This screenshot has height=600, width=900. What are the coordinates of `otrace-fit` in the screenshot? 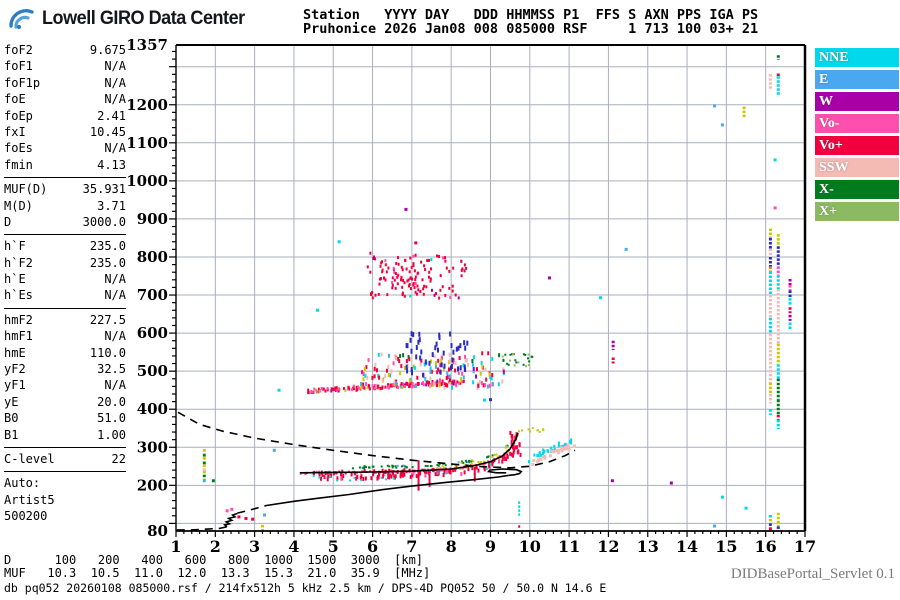 It's located at (409, 453).